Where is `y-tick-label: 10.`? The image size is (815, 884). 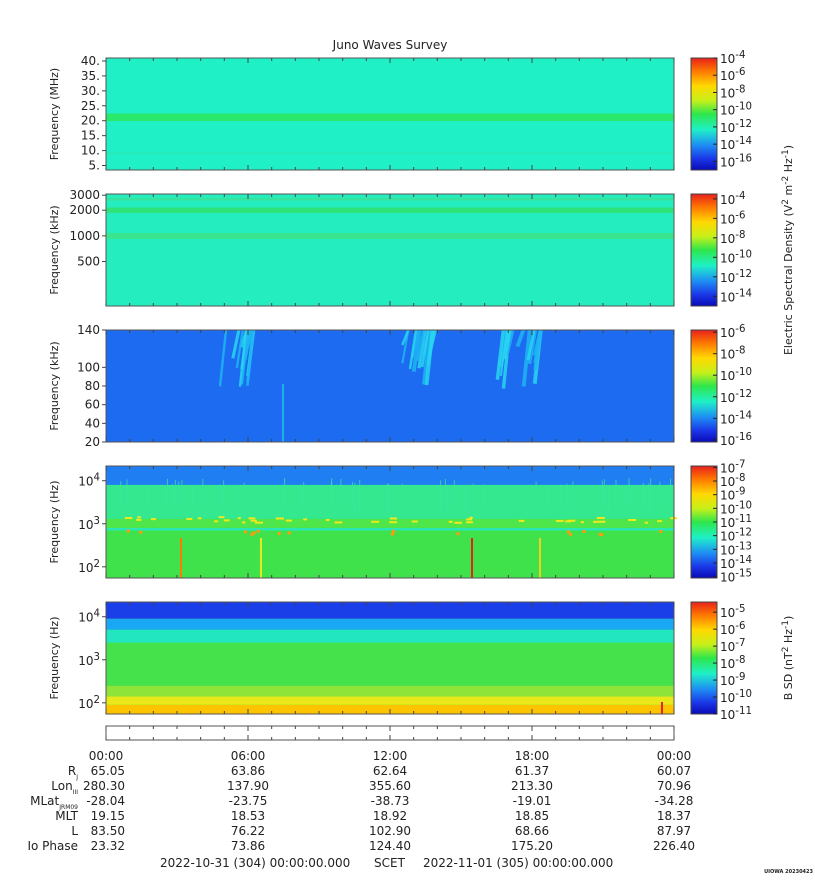 y-tick-label: 10. is located at coordinates (90, 151).